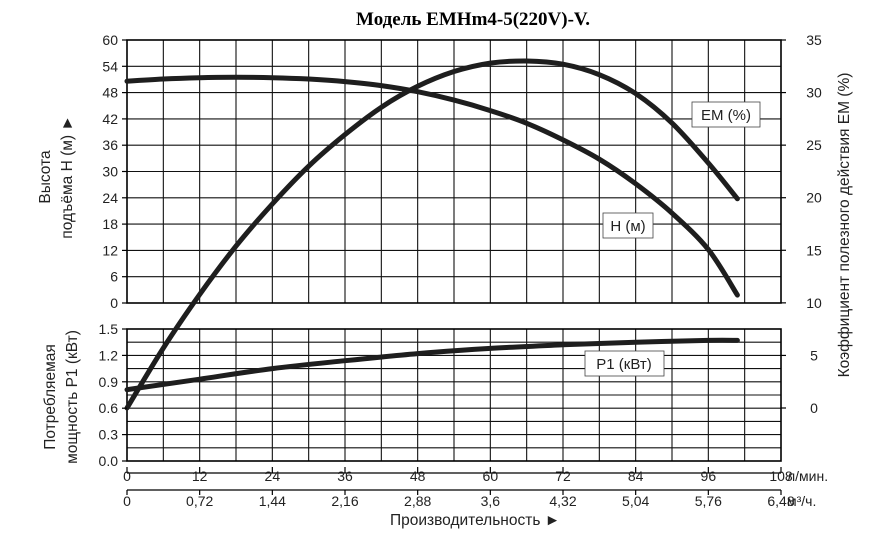 The width and height of the screenshot is (888, 545). Describe the element at coordinates (127, 476) in the screenshot. I see `x-tick-label-lpm: 0` at that location.